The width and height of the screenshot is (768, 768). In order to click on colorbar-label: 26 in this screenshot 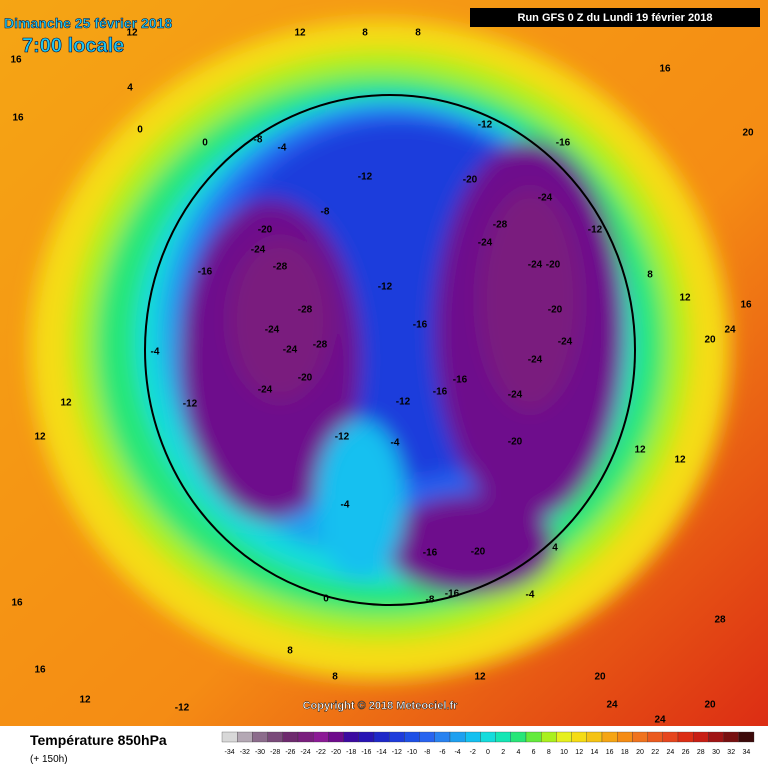, I will do `click(686, 752)`.